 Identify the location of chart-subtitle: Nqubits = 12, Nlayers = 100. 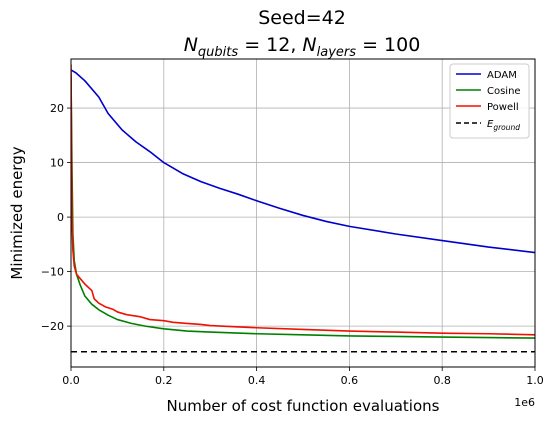
(302, 47).